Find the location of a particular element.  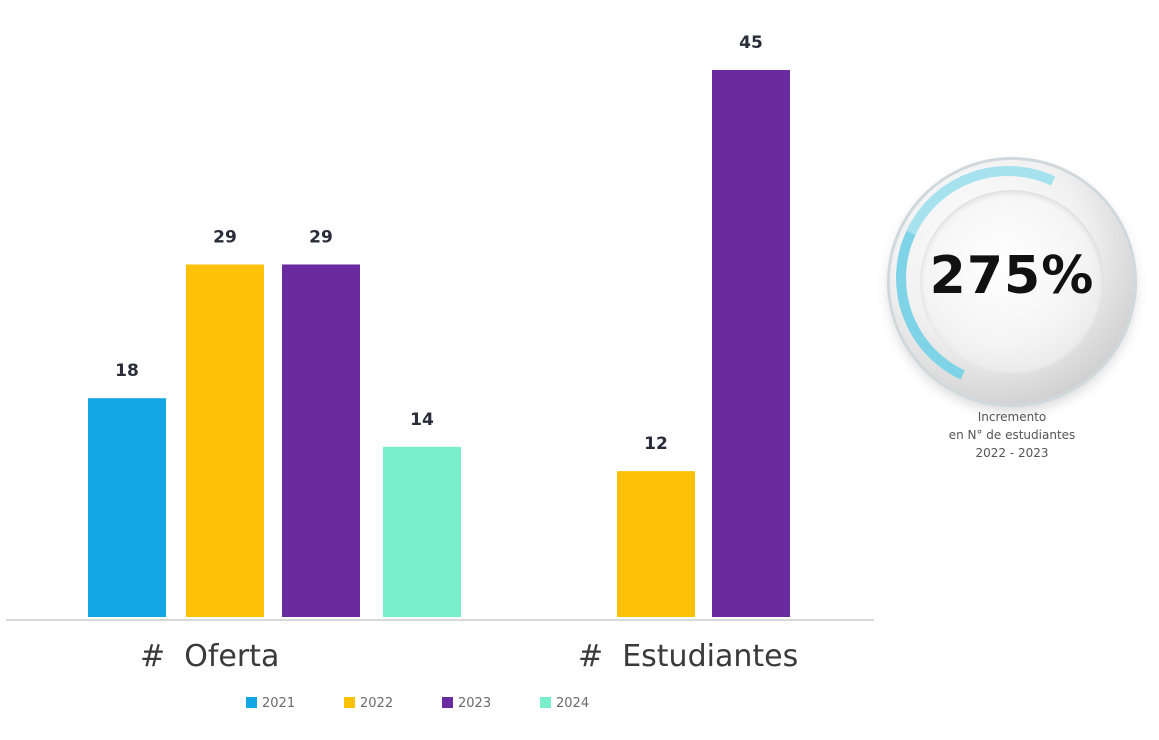

bar-estudiantes-2023 is located at coordinates (751, 343).